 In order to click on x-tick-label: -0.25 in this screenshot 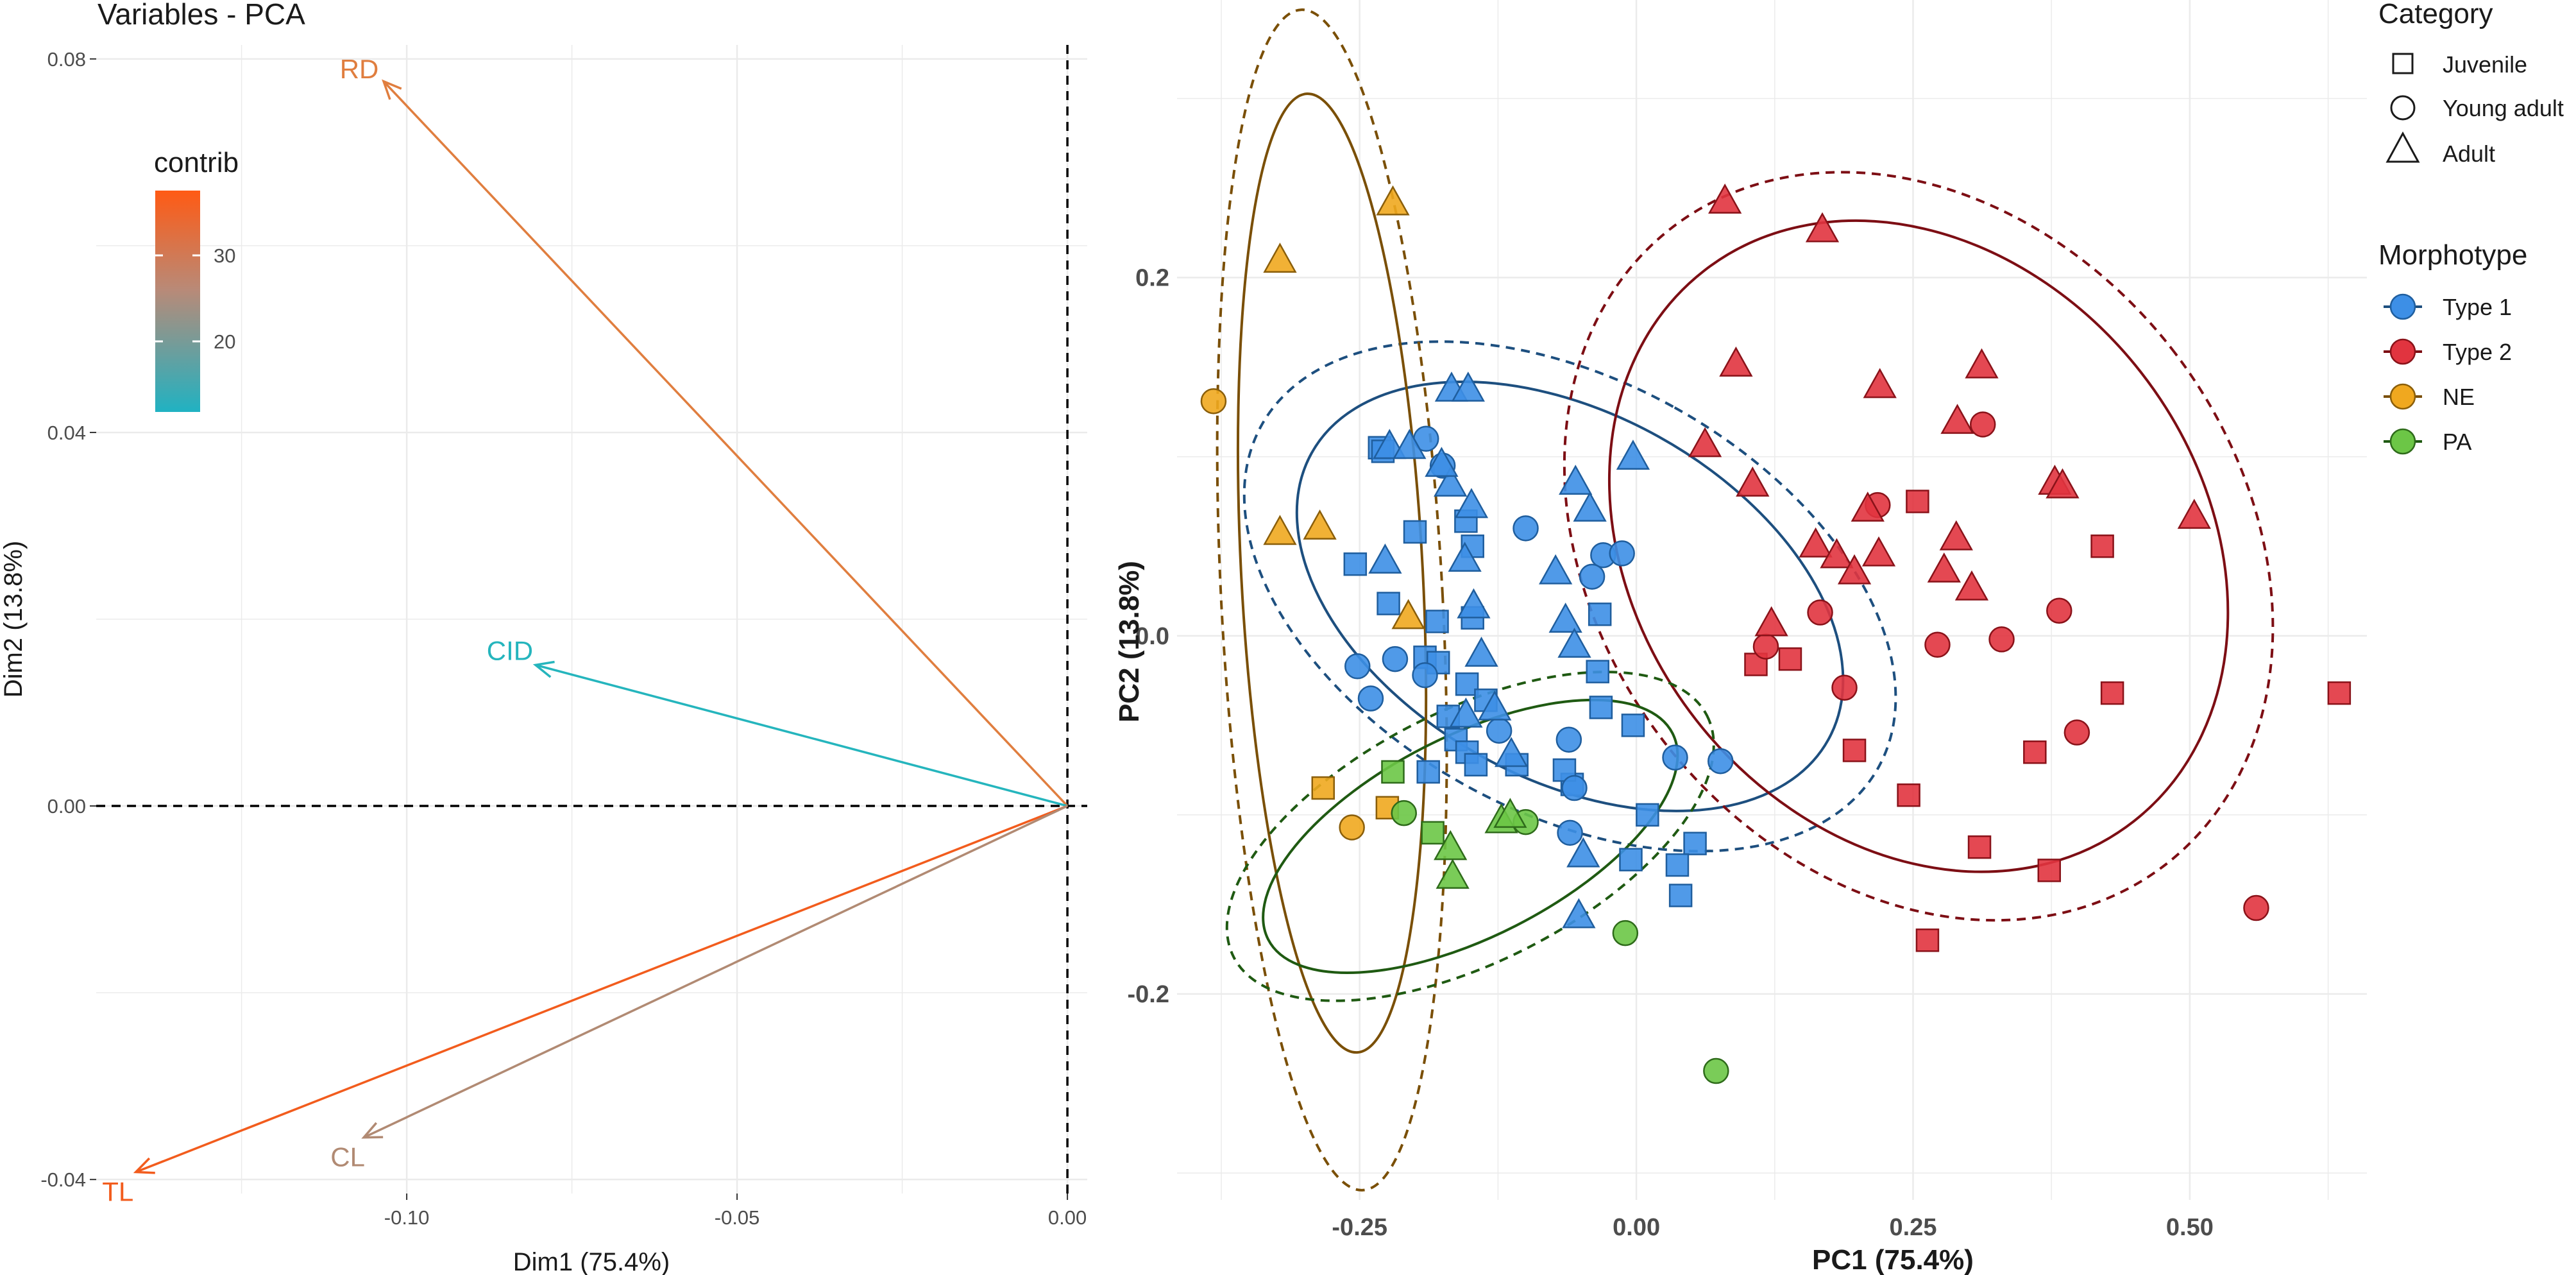, I will do `click(1359, 1227)`.